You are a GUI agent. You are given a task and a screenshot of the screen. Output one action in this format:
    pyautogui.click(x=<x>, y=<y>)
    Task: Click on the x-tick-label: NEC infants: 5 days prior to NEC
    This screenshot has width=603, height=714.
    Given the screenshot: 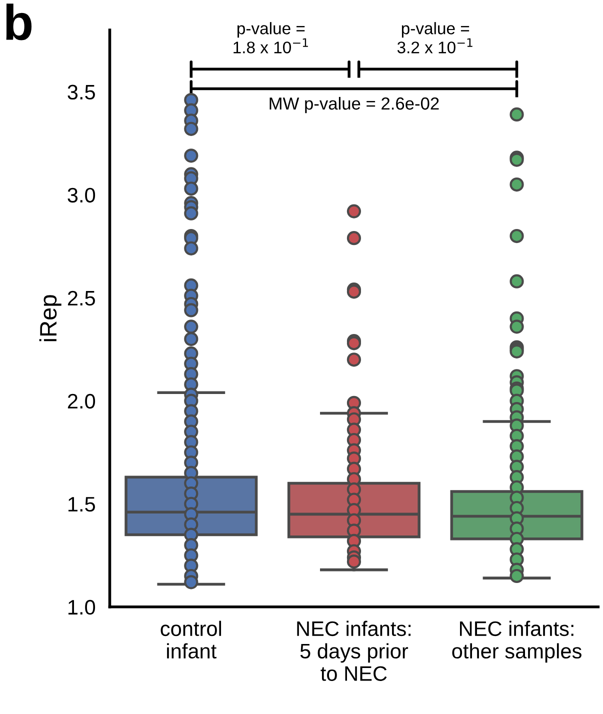 What is the action you would take?
    pyautogui.click(x=354, y=650)
    